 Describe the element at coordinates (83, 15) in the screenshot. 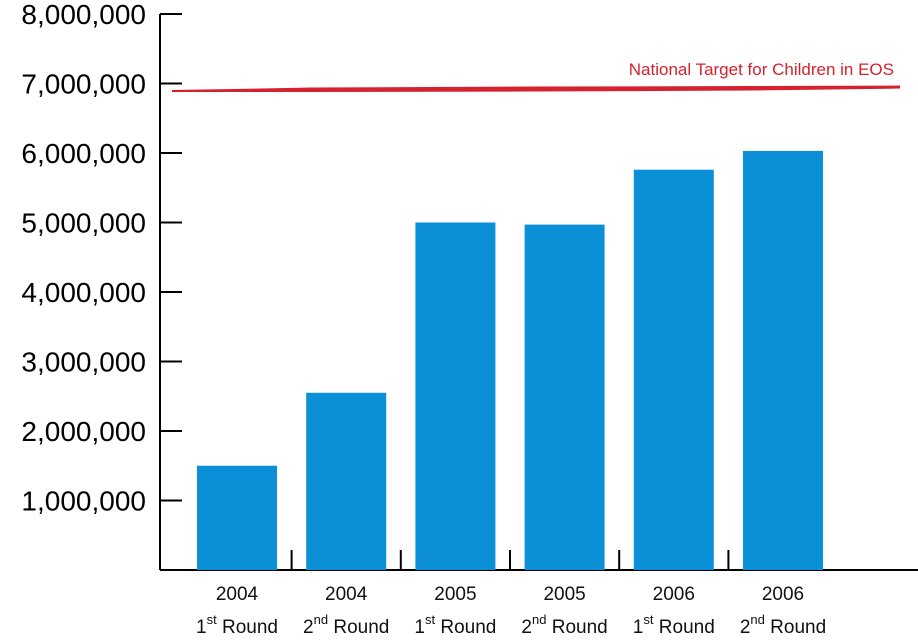

I see `y-tick-label: 8,000,000` at that location.